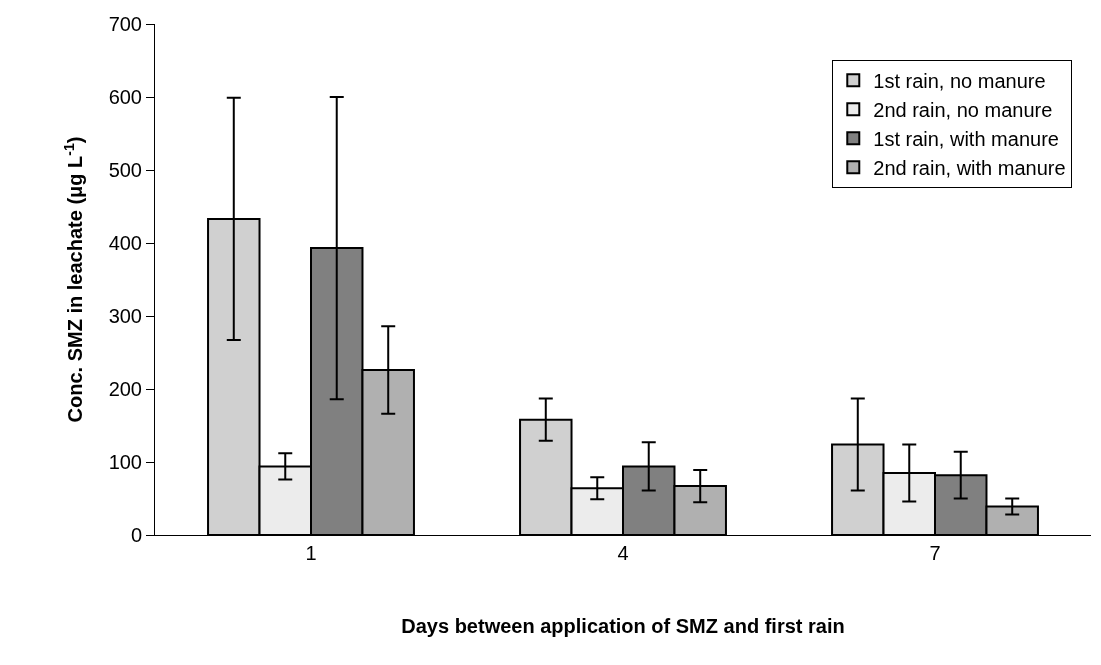  I want to click on y-tick-label: 0, so click(136, 535).